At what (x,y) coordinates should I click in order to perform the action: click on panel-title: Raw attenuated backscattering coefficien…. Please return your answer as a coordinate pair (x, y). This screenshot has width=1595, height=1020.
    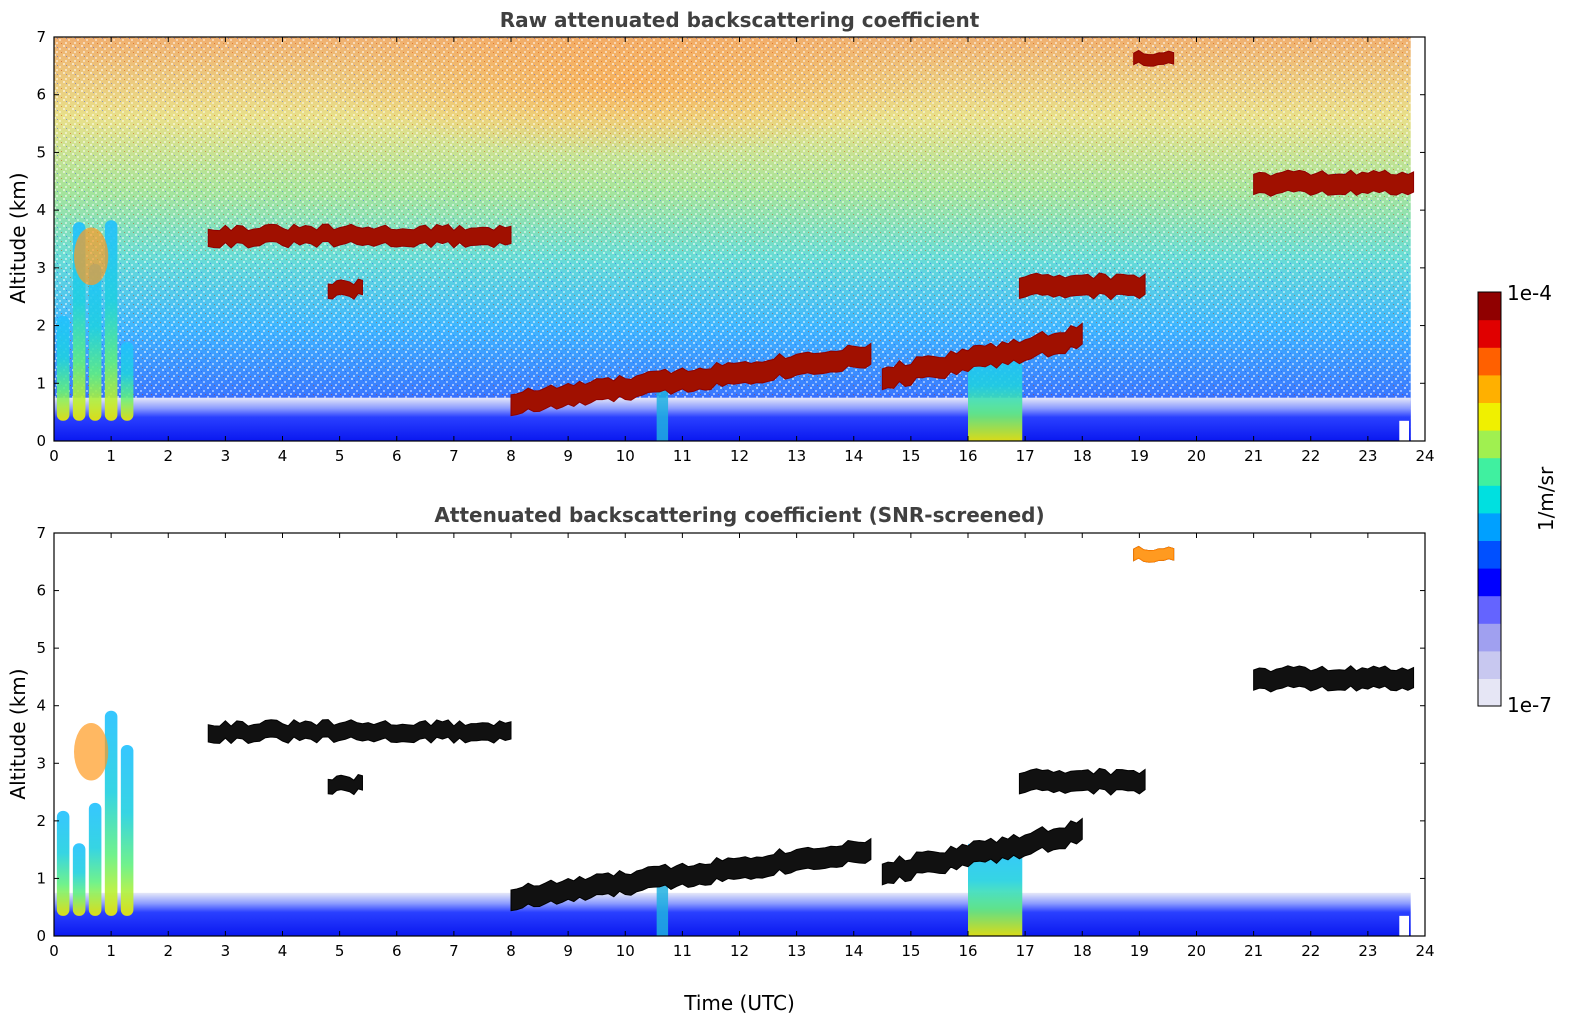
    Looking at the image, I should click on (740, 20).